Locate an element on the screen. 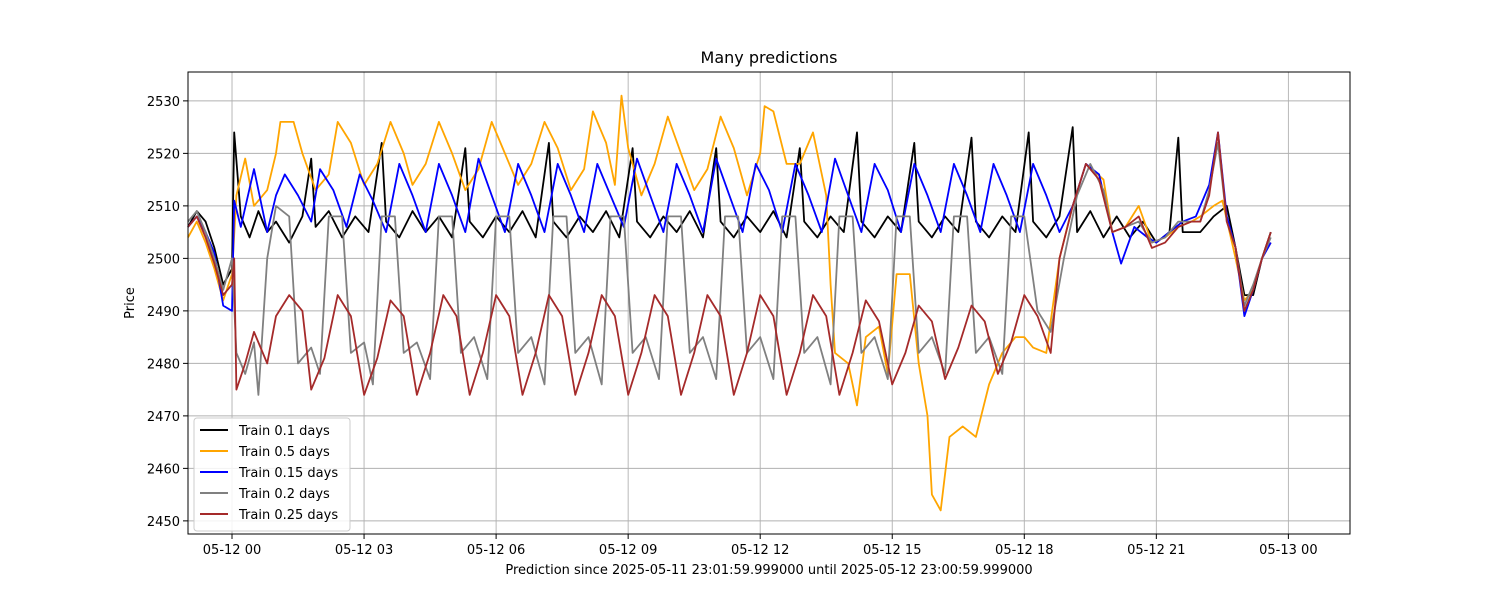  y-tick-label: 2460 is located at coordinates (163, 469).